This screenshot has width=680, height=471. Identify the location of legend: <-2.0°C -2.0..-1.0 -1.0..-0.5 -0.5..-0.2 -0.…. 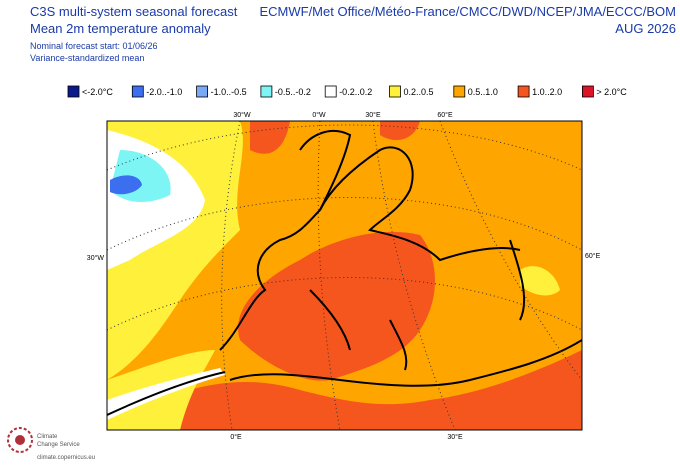
(347, 91).